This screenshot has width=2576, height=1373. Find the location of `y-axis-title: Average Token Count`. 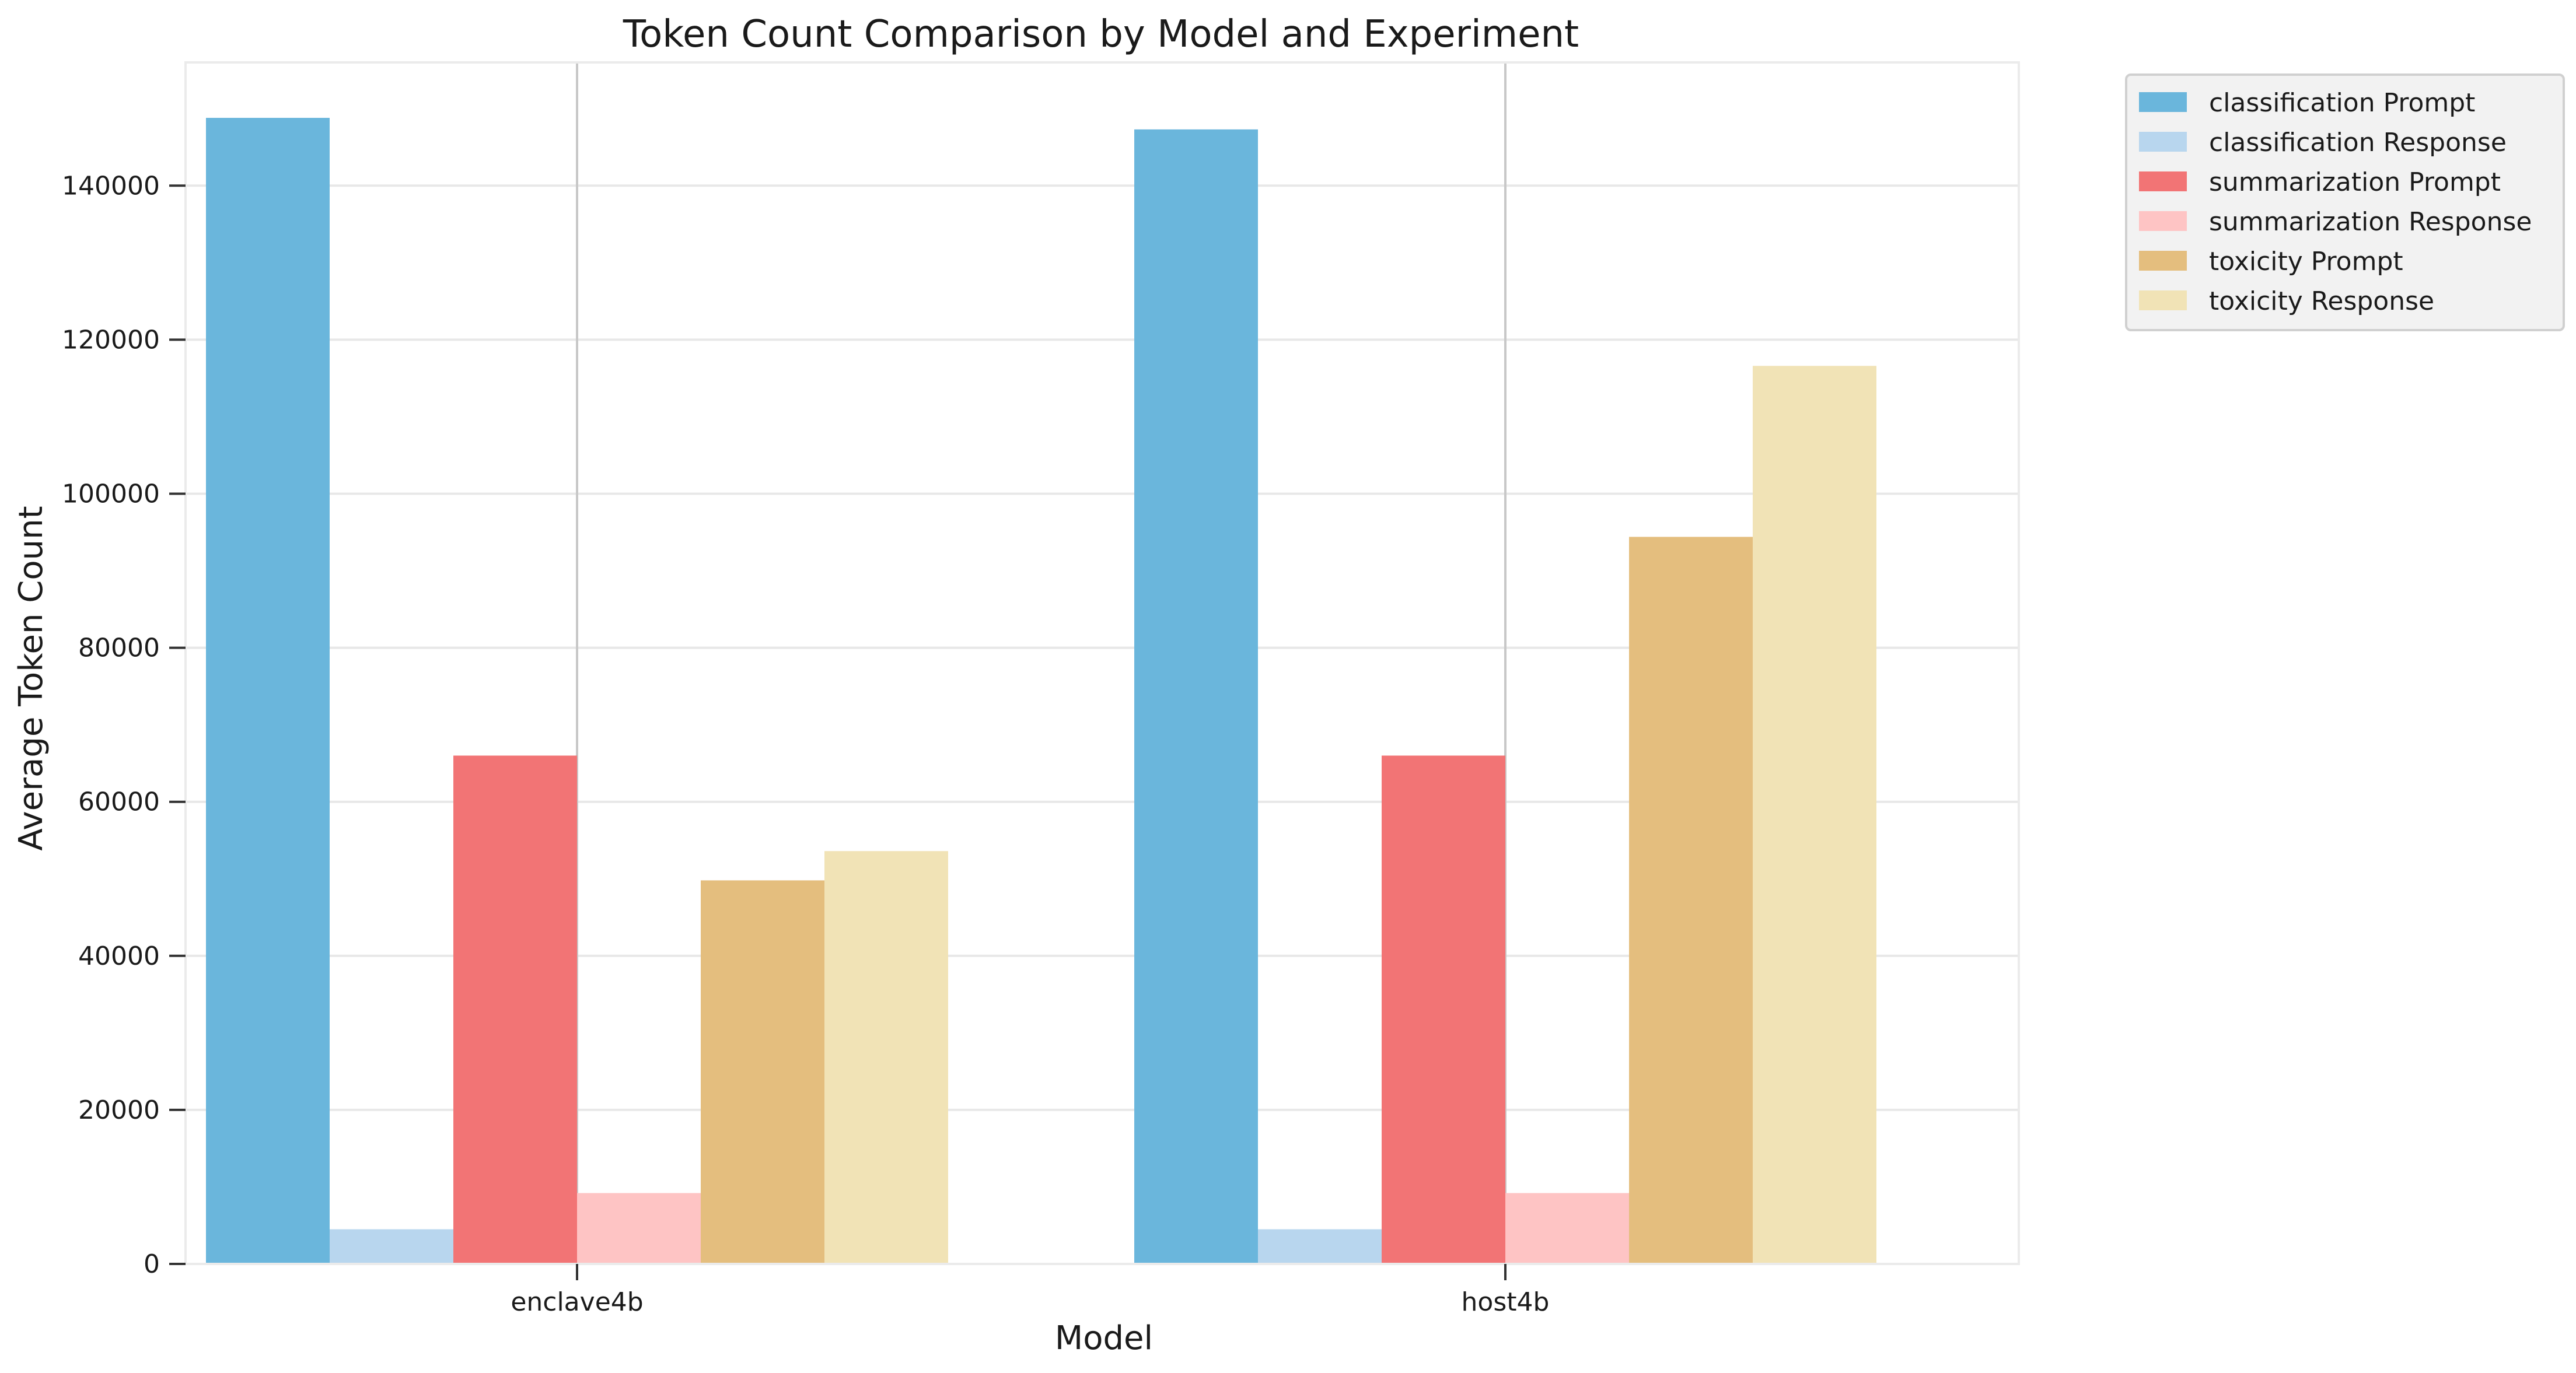

y-axis-title: Average Token Count is located at coordinates (31, 678).